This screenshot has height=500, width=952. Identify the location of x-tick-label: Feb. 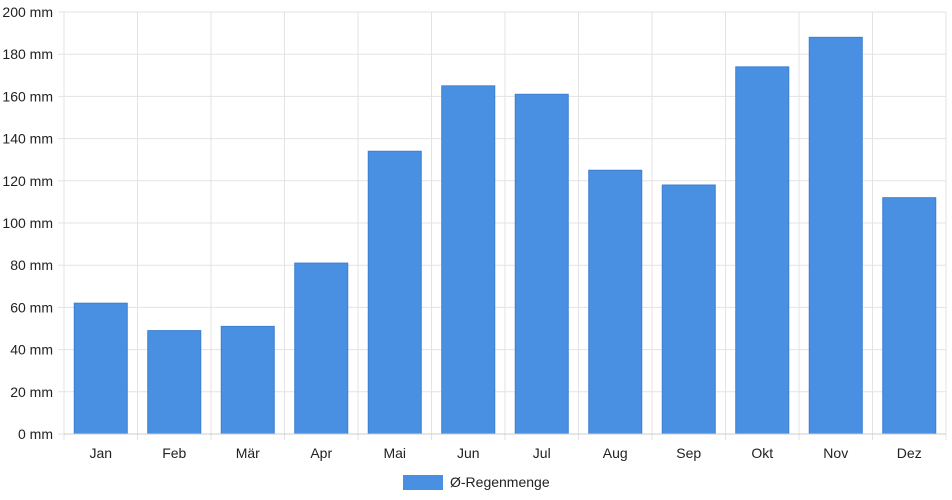
(174, 453).